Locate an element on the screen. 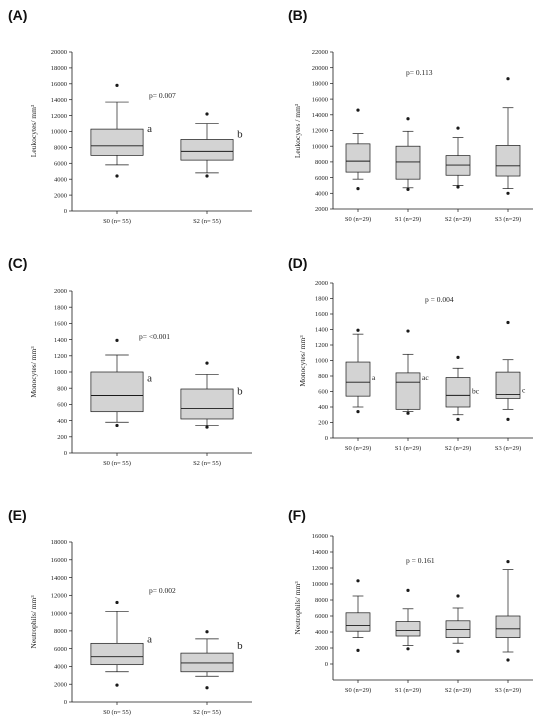 The width and height of the screenshot is (550, 719). box-A-0: S0 (n= 55) a is located at coordinates (121, 154).